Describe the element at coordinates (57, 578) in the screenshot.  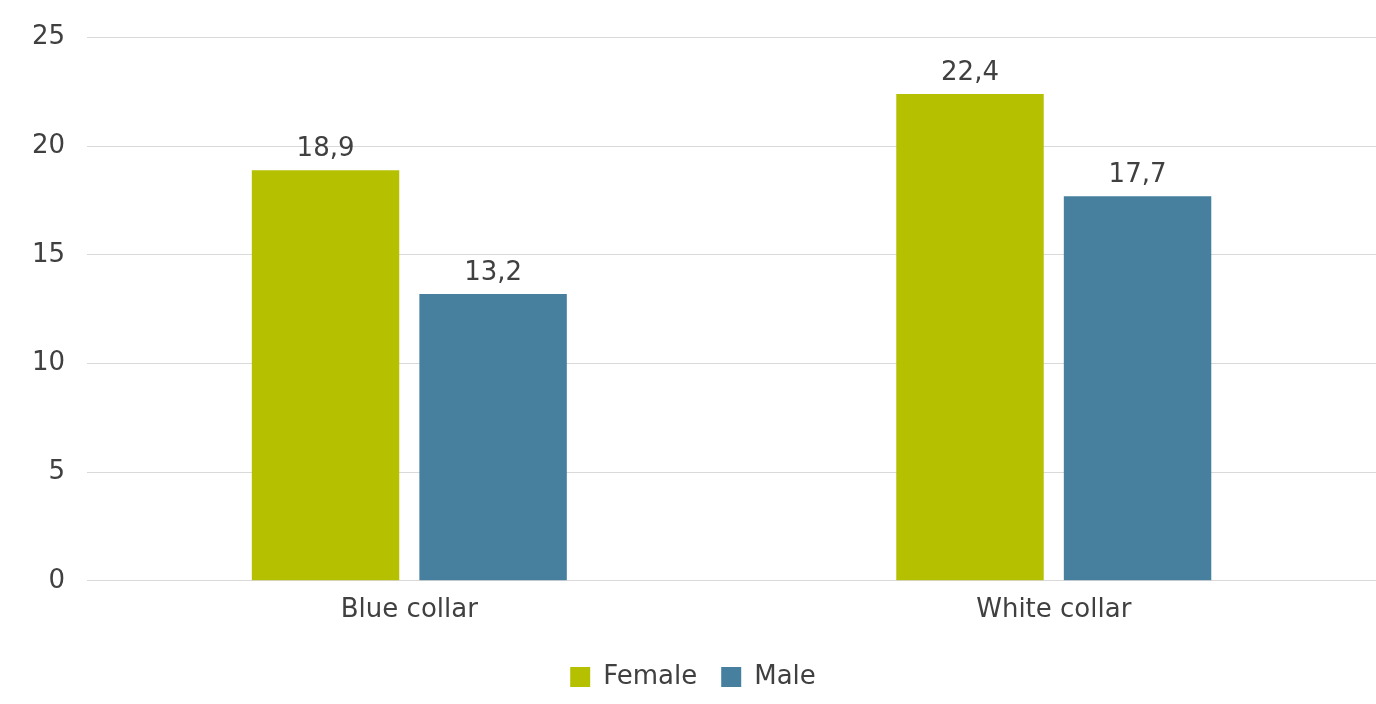
I see `y-tick-label: 0` at that location.